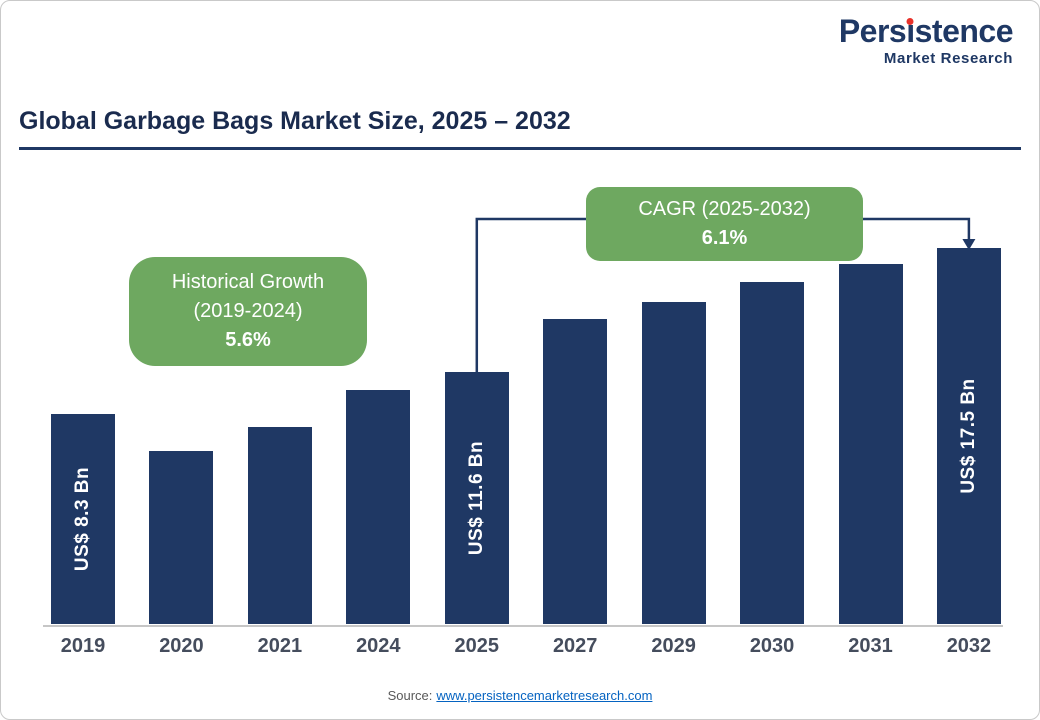 The width and height of the screenshot is (1040, 720). I want to click on cagr-value: 6.1%, so click(724, 238).